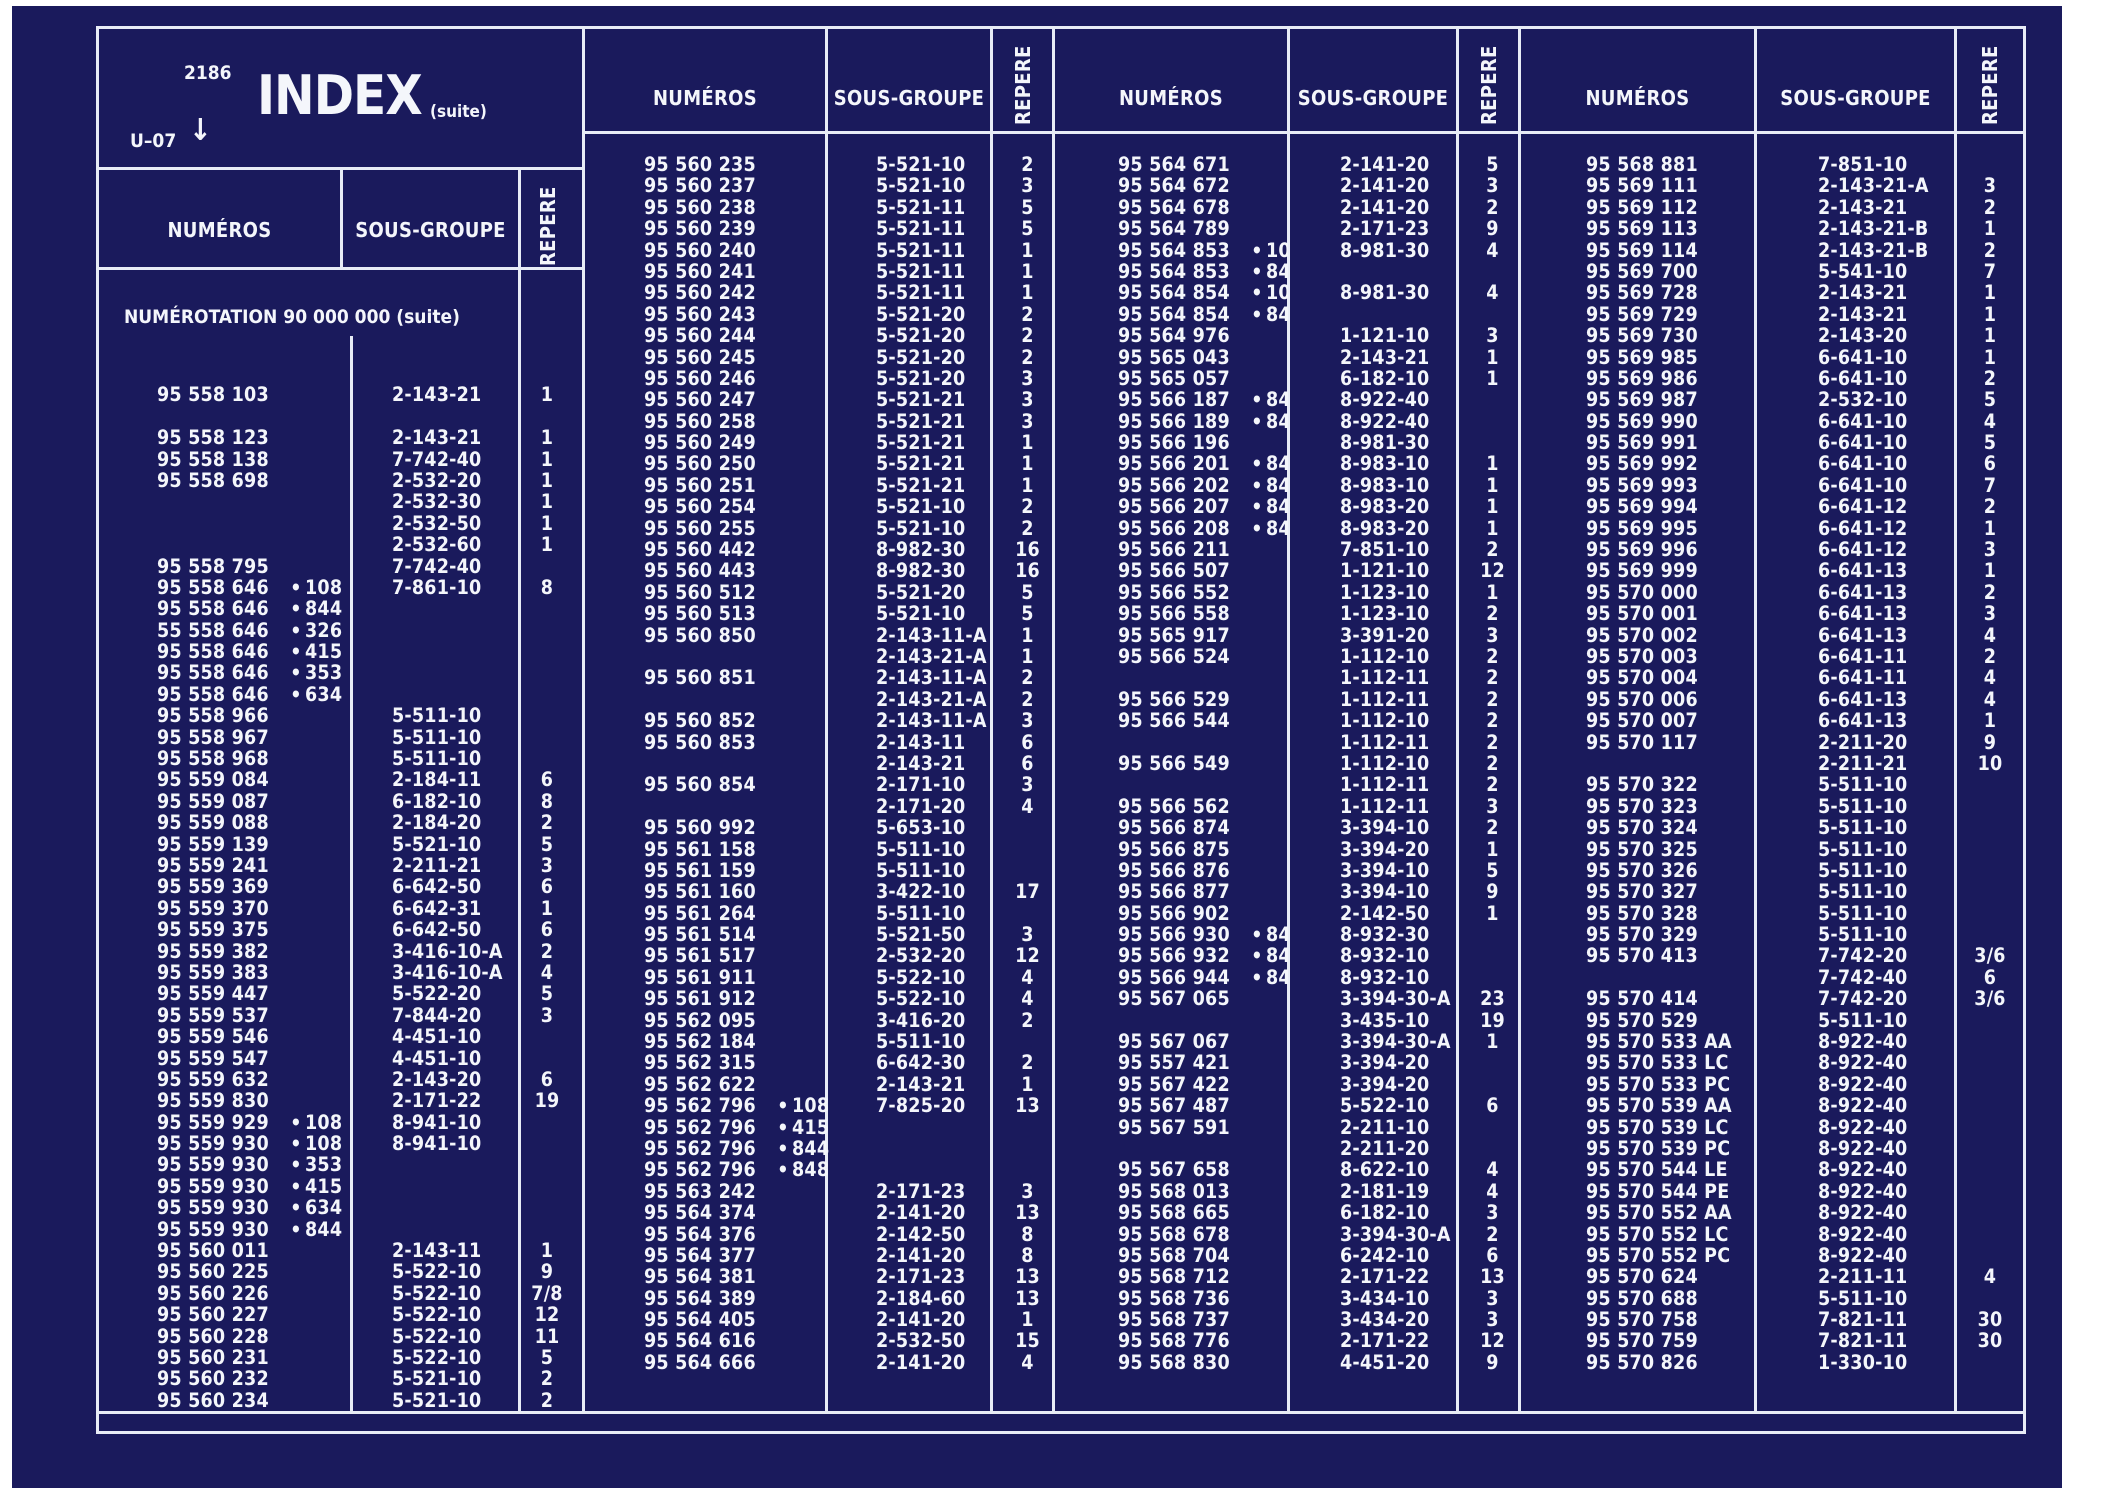 This screenshot has width=2109, height=1488. What do you see at coordinates (1673, 613) in the screenshot?
I see `table-row: 95 570 001` at bounding box center [1673, 613].